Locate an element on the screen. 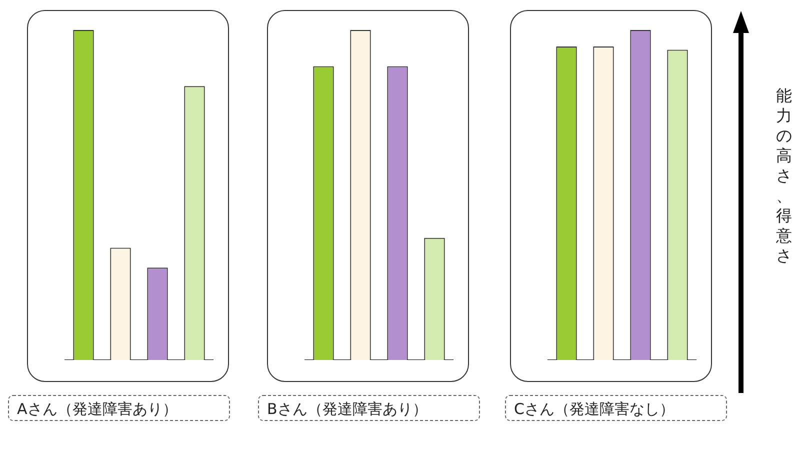  x-axis-title: Cさん（発達障害なし） is located at coordinates (616, 408).